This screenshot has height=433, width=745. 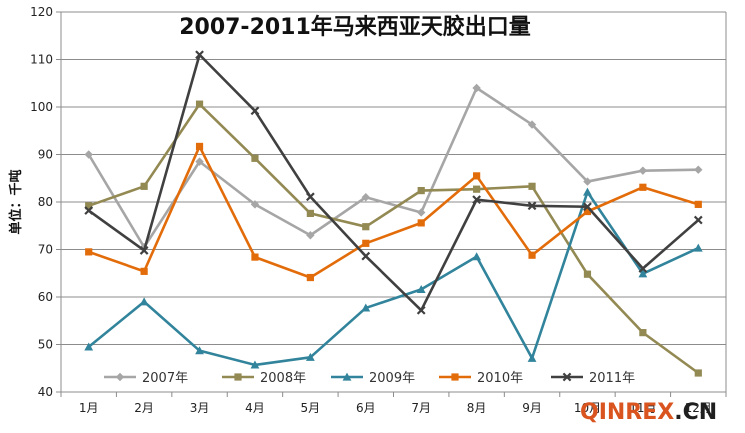 I want to click on legend-item: 2009年, so click(x=373, y=378).